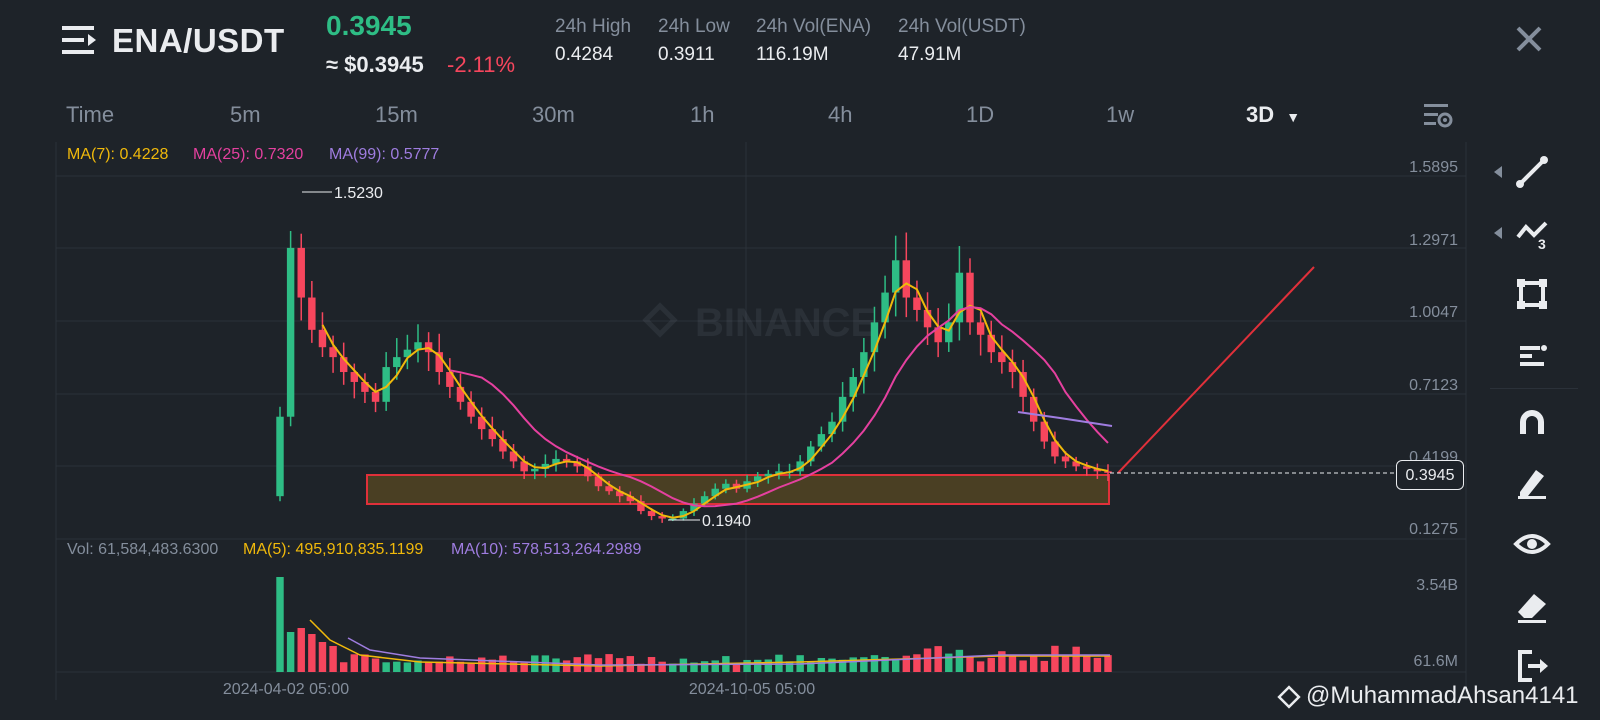  I want to click on tab-3d: 3D ▼, so click(1273, 115).